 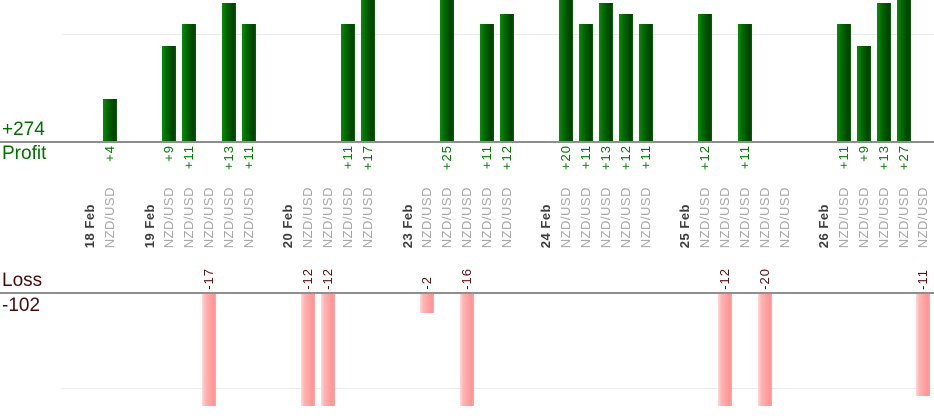 I want to click on trade-column: -2 NZD/USD, so click(x=427, y=210).